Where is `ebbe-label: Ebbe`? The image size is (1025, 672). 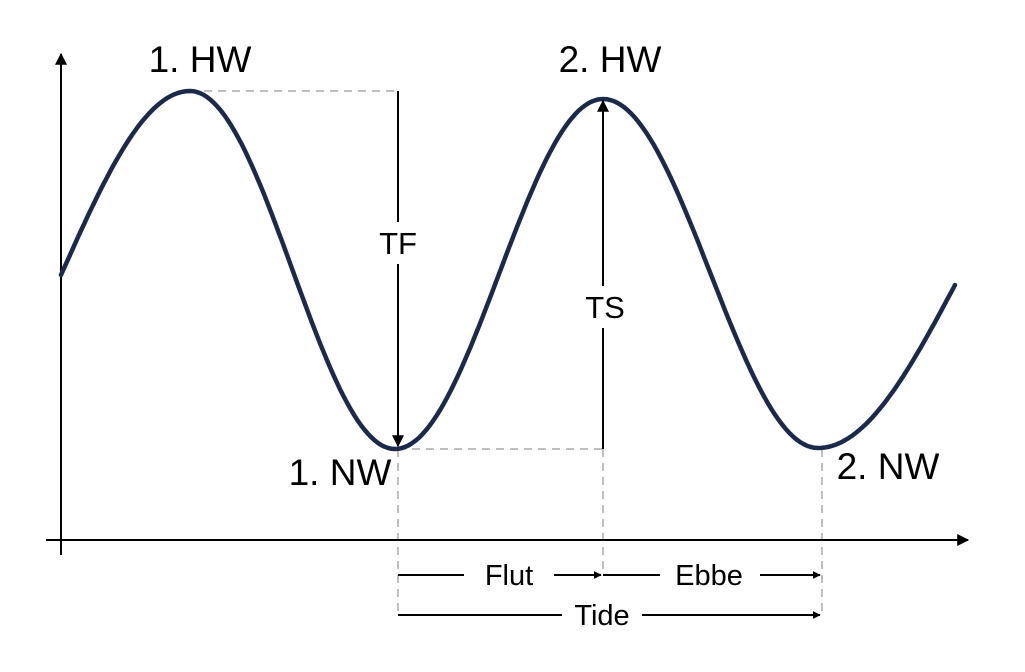 ebbe-label: Ebbe is located at coordinates (709, 576).